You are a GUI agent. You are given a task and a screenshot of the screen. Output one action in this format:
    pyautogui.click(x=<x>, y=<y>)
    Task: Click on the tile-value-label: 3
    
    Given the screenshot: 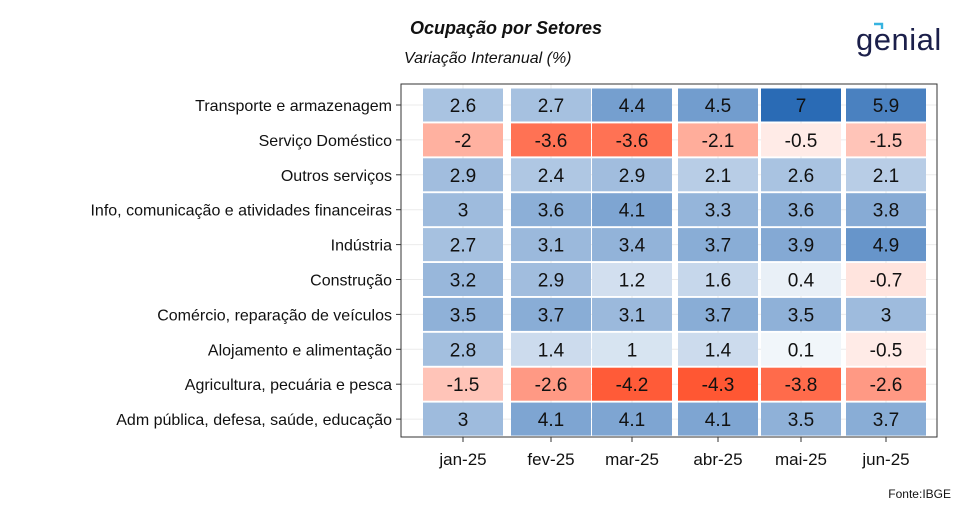 What is the action you would take?
    pyautogui.click(x=463, y=211)
    